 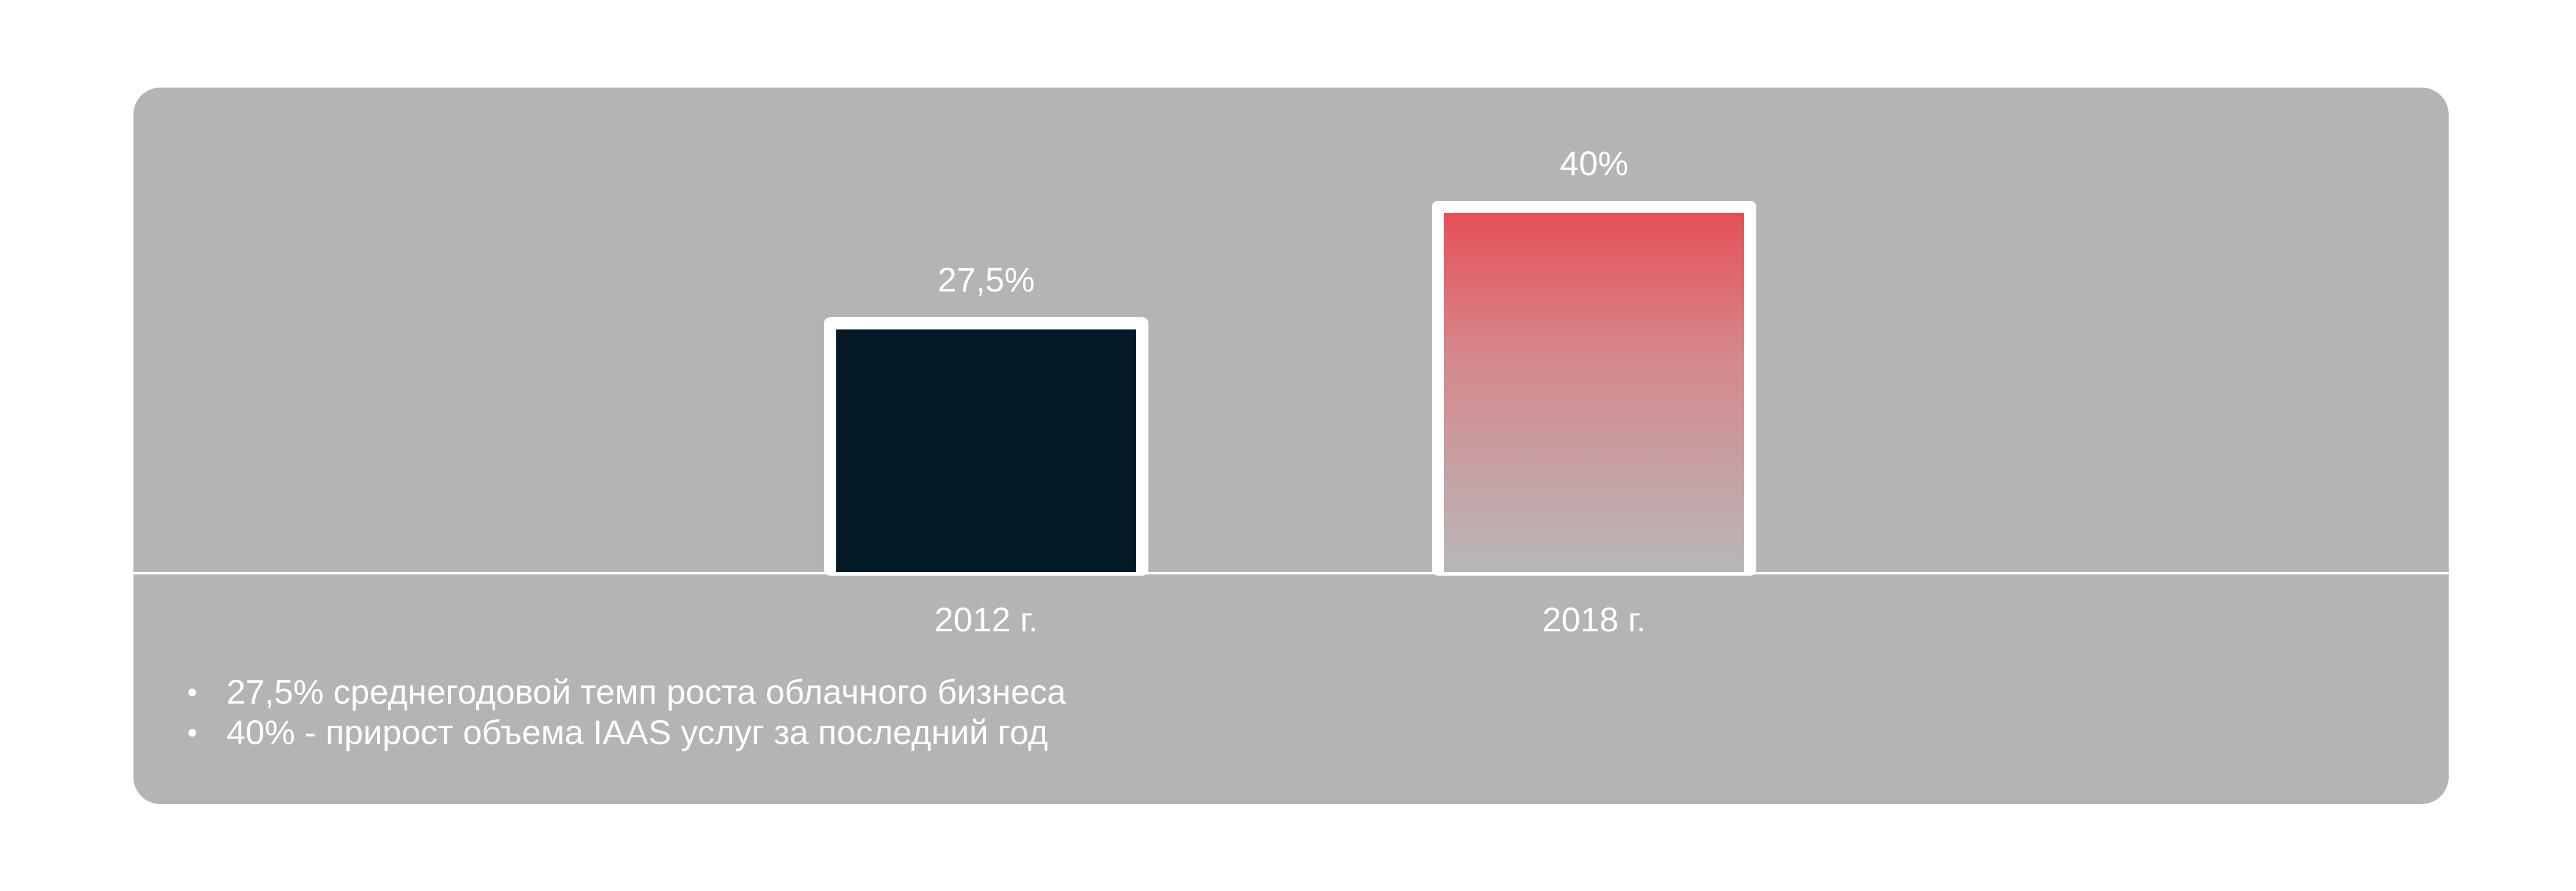 What do you see at coordinates (987, 280) in the screenshot?
I see `data-label: 27,5%` at bounding box center [987, 280].